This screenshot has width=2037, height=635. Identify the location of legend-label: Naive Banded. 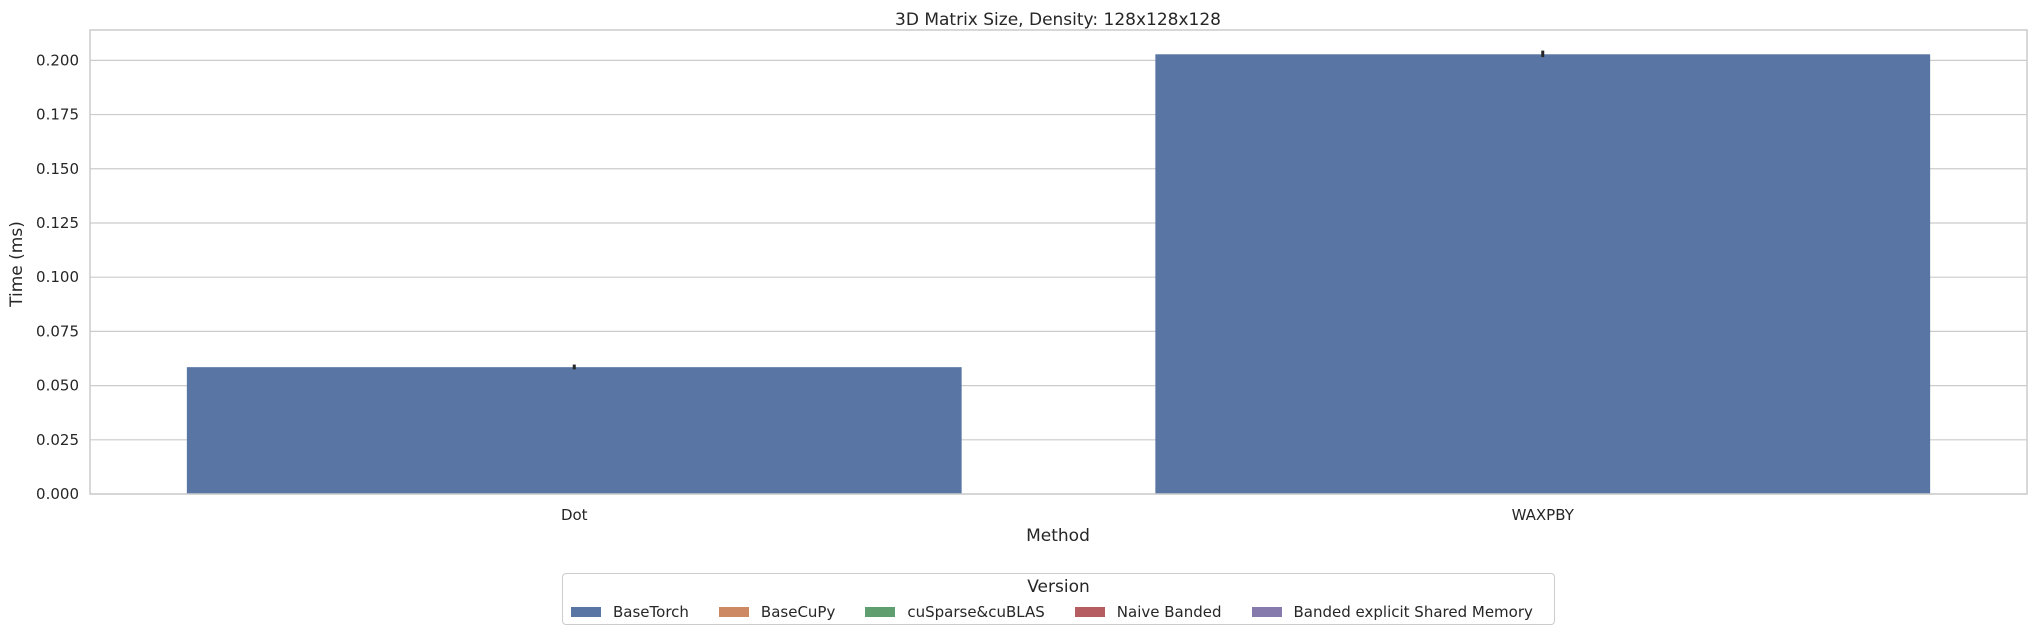
(1169, 612).